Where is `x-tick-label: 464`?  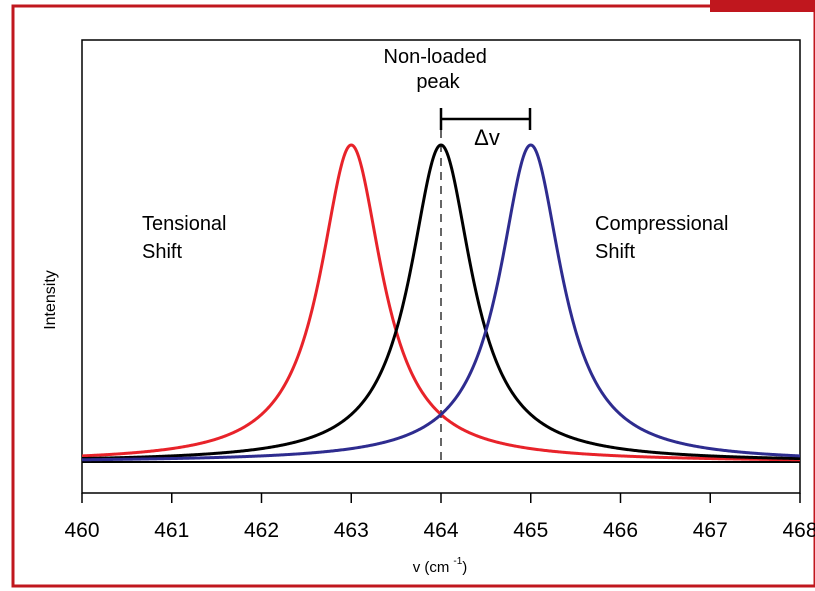 x-tick-label: 464 is located at coordinates (440, 530).